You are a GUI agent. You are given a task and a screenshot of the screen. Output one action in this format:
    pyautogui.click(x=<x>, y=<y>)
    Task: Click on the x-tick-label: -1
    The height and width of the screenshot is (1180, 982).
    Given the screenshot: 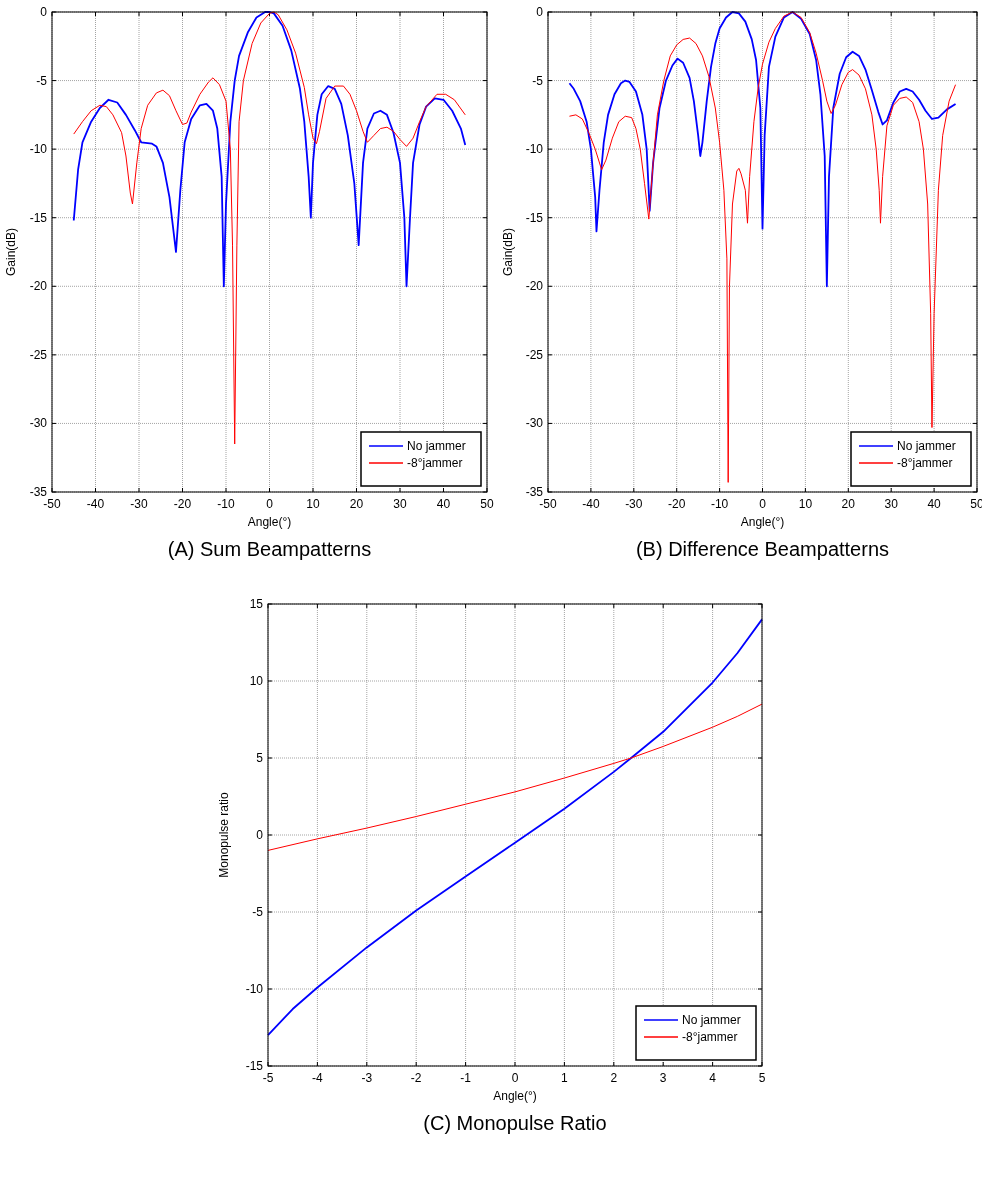 What is the action you would take?
    pyautogui.click(x=466, y=1078)
    